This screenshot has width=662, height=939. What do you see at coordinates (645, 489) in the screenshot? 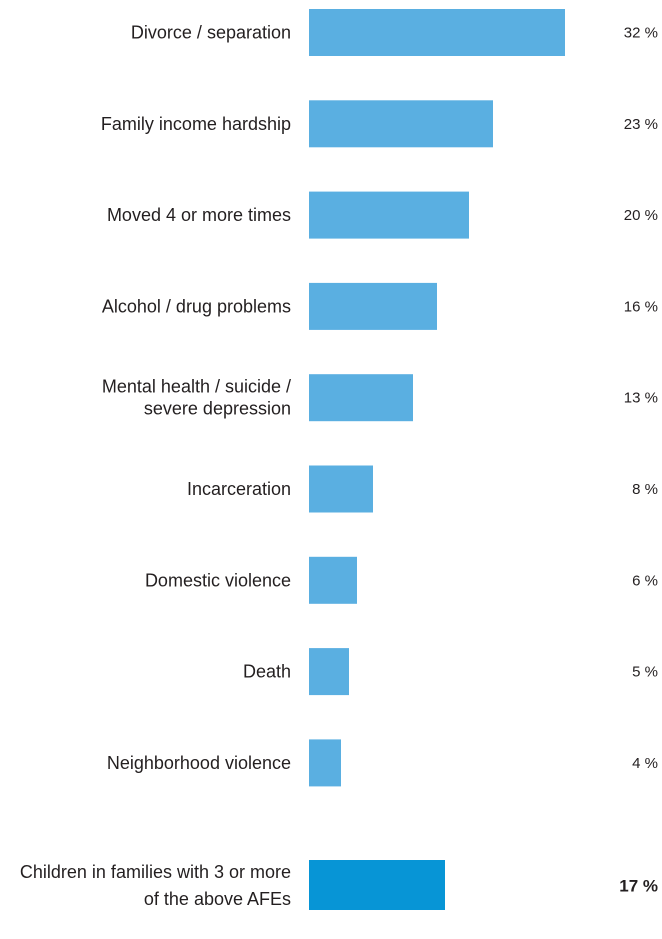
I see `value-label: 8 %` at bounding box center [645, 489].